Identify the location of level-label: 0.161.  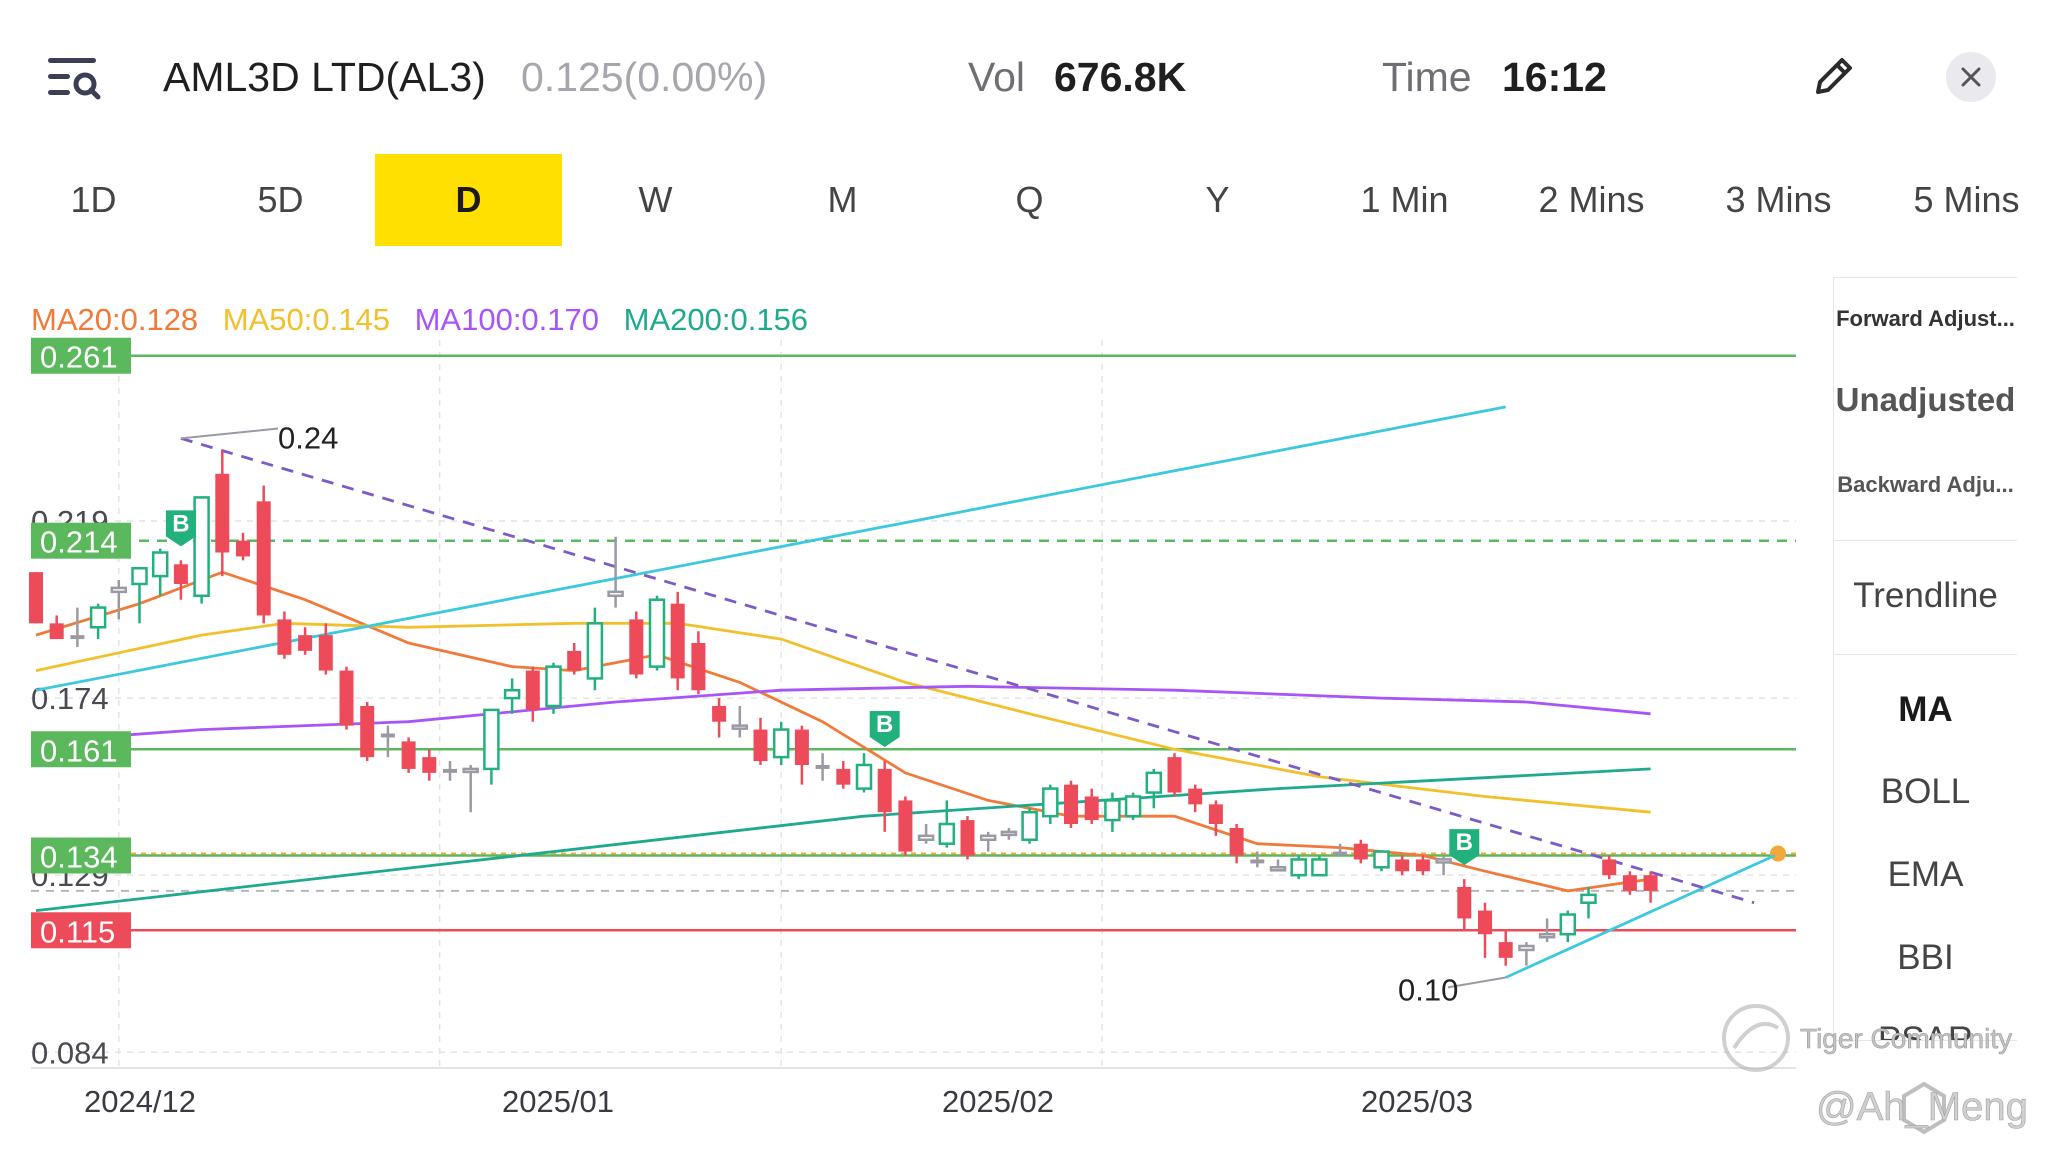
(79, 750).